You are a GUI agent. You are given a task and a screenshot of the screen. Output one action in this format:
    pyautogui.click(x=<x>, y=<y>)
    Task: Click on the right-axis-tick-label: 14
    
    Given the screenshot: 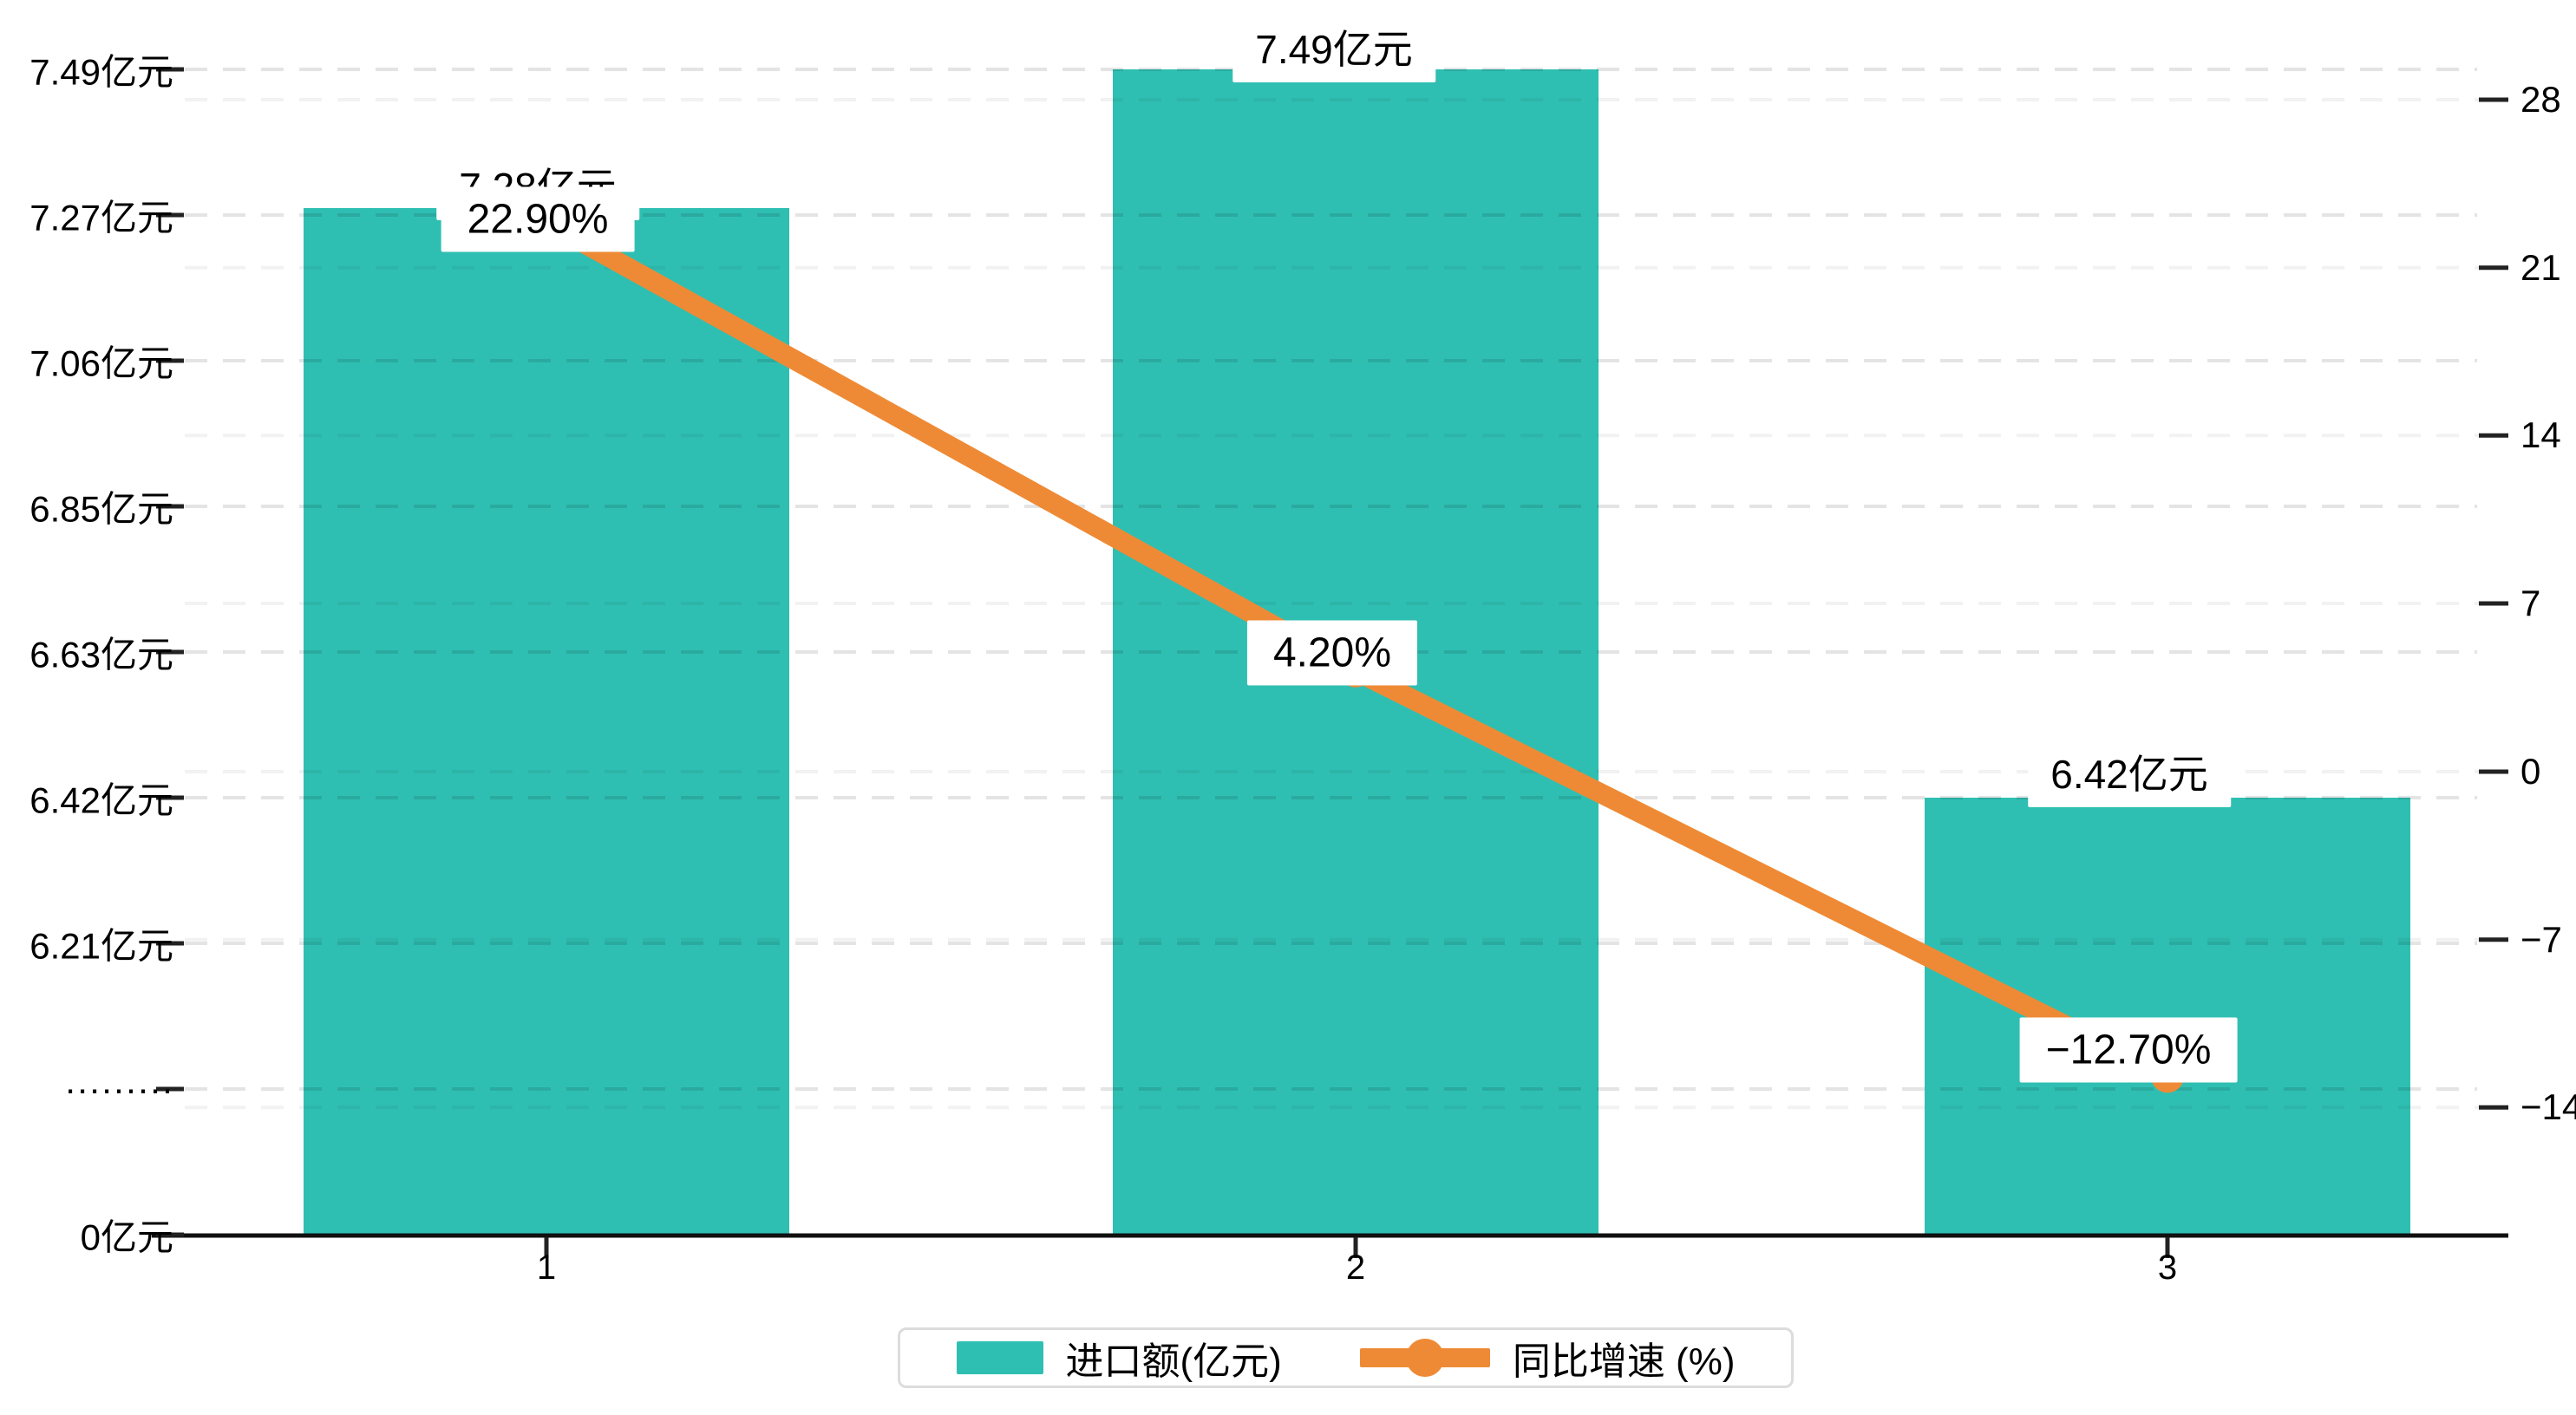 What is the action you would take?
    pyautogui.click(x=2540, y=435)
    